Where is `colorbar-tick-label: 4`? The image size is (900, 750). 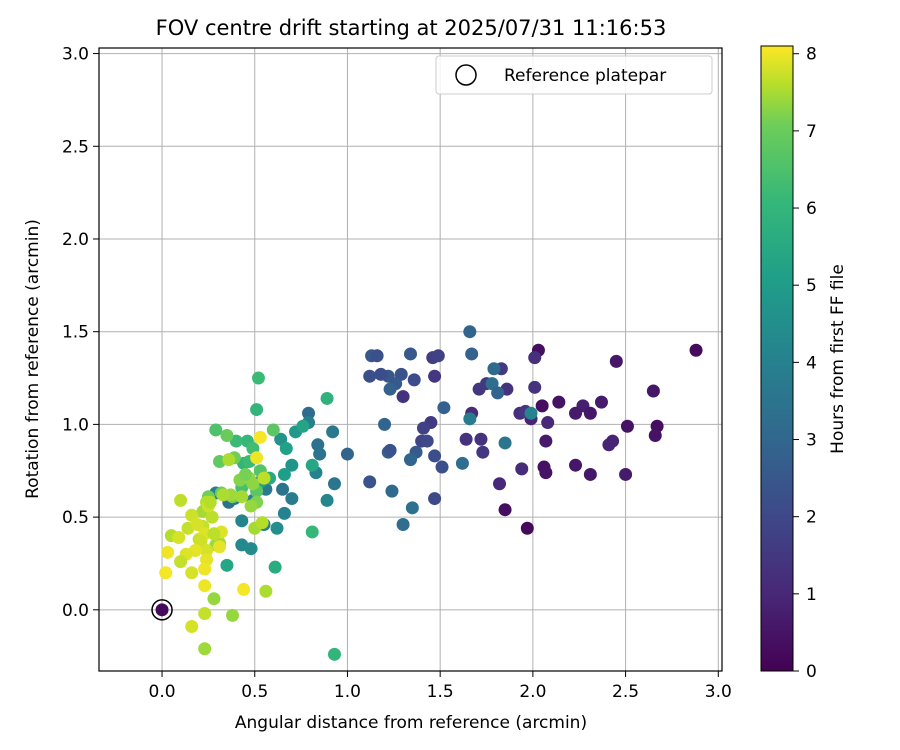
colorbar-tick-label: 4 is located at coordinates (811, 363).